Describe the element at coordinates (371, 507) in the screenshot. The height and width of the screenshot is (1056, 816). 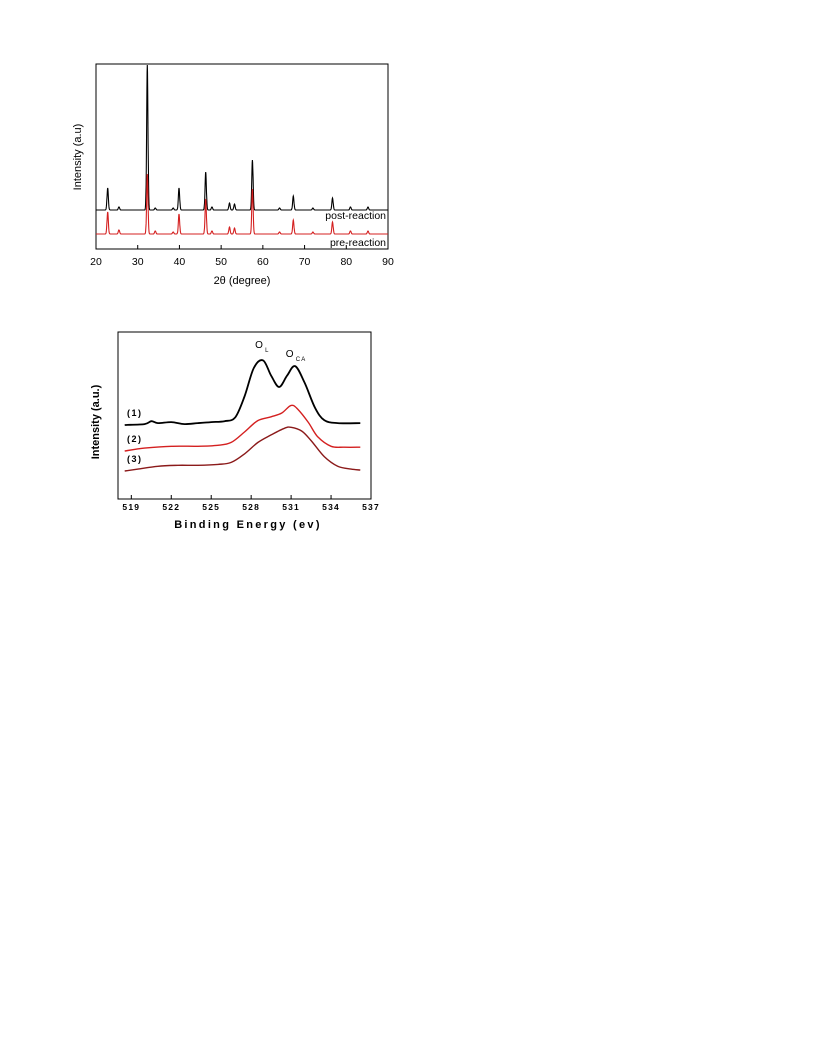
I see `xps-x-tick-label: 537` at that location.